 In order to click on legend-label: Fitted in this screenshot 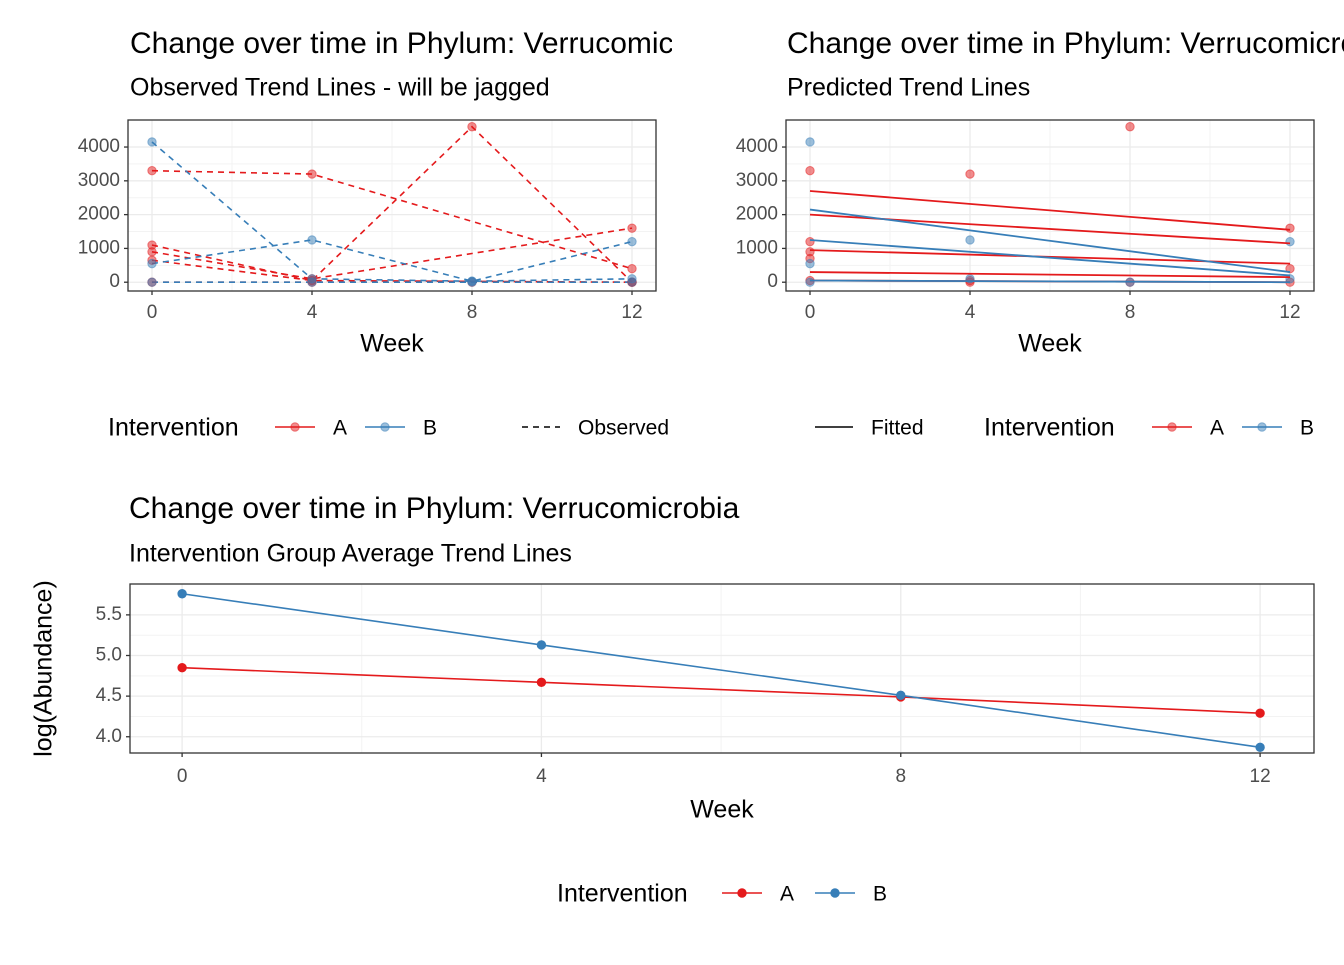, I will do `click(897, 428)`.